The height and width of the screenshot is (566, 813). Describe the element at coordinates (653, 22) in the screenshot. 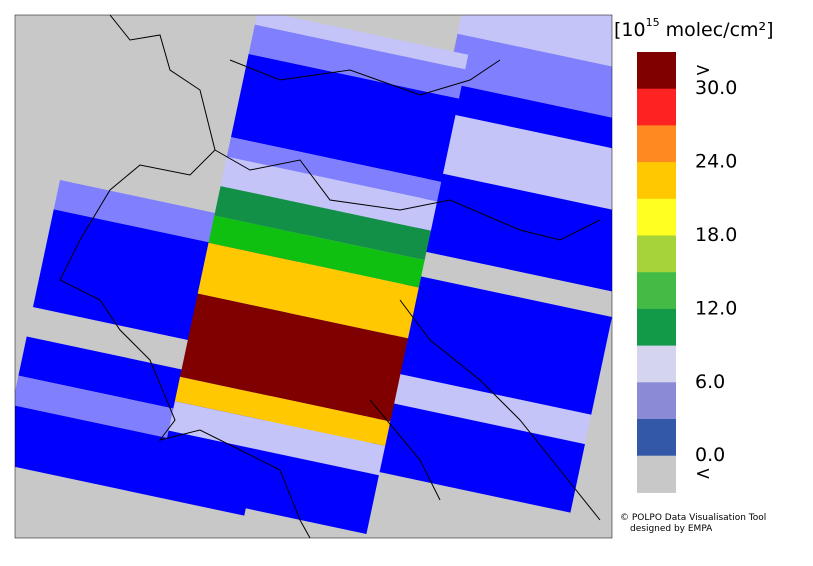

I see `legend-title-exponent: 15` at that location.